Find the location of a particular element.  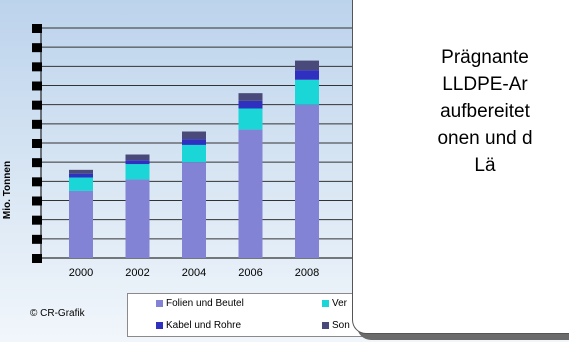

legend-item-folien: Folien und Beutel is located at coordinates (200, 303).